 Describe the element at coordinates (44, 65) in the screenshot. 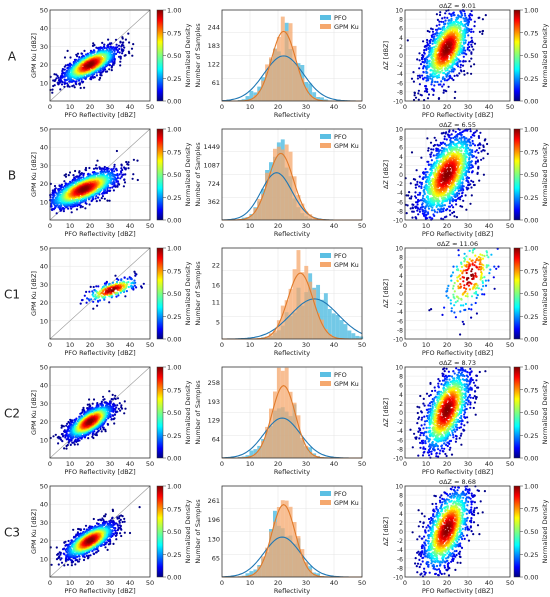

I see `y-tick-label: 20` at that location.